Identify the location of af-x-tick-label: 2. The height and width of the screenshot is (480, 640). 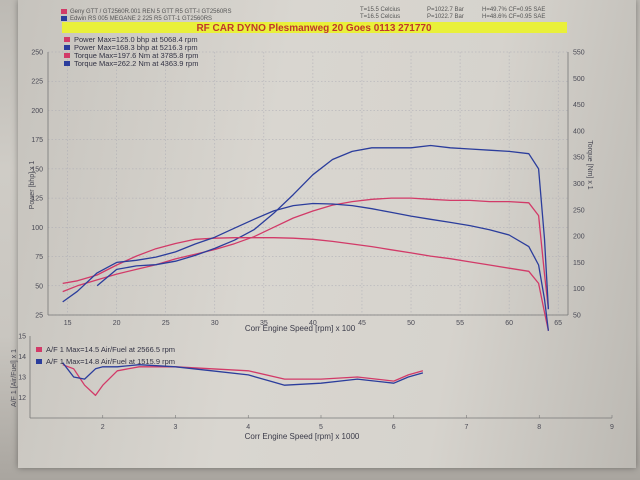
(103, 427).